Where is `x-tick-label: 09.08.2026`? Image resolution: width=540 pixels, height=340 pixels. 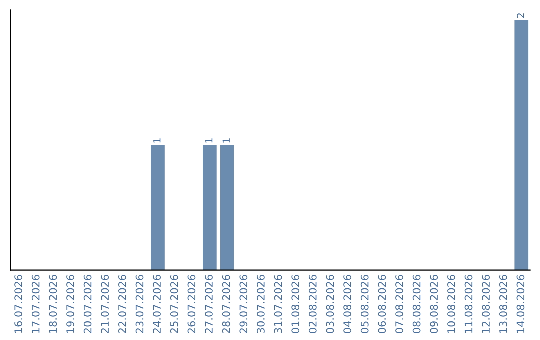 x-tick-label: 09.08.2026 is located at coordinates (434, 304).